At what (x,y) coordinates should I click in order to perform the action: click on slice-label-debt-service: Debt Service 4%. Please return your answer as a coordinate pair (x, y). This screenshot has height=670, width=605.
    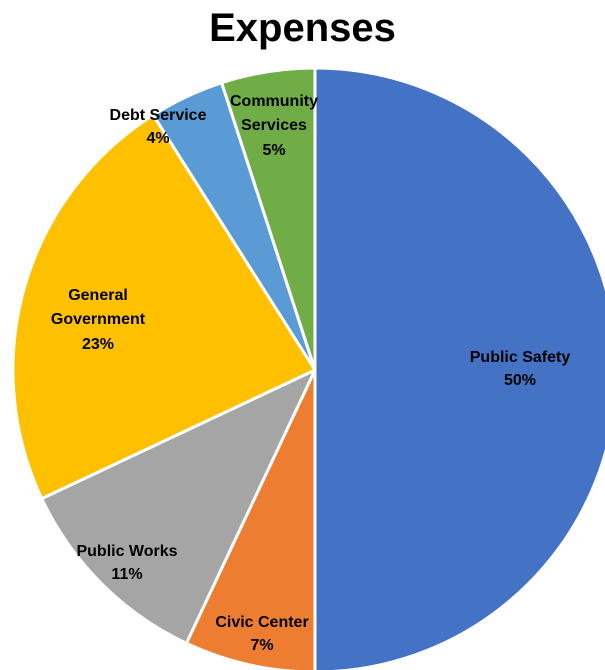
    Looking at the image, I should click on (158, 127).